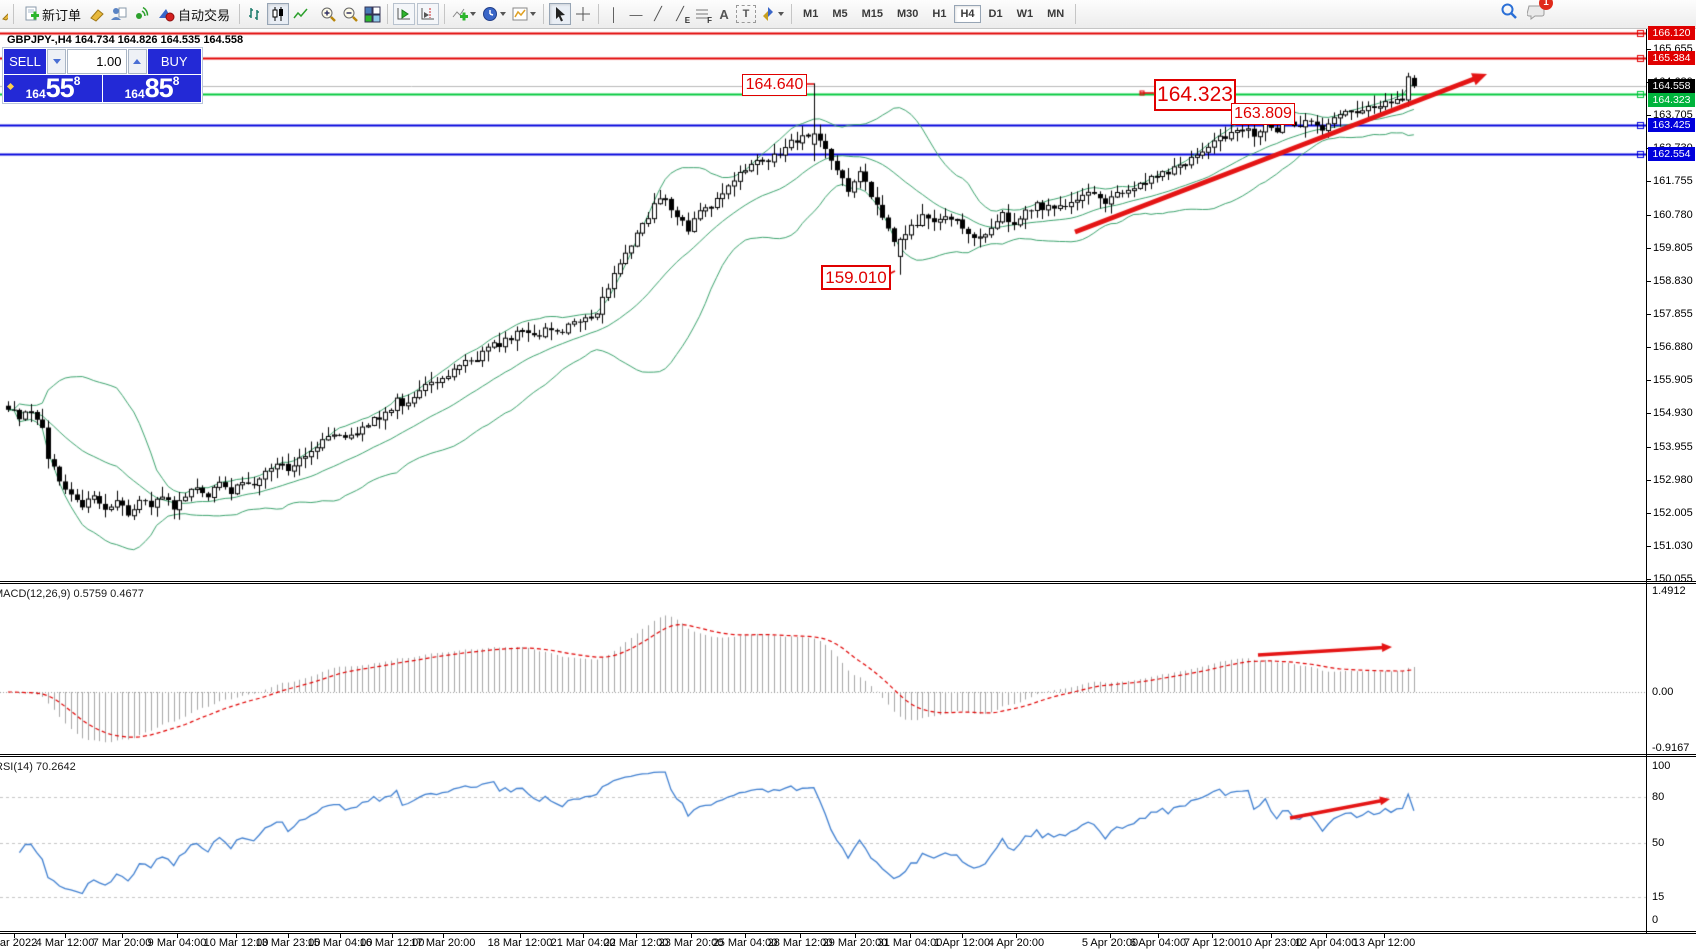  I want to click on search-icon, so click(1509, 11).